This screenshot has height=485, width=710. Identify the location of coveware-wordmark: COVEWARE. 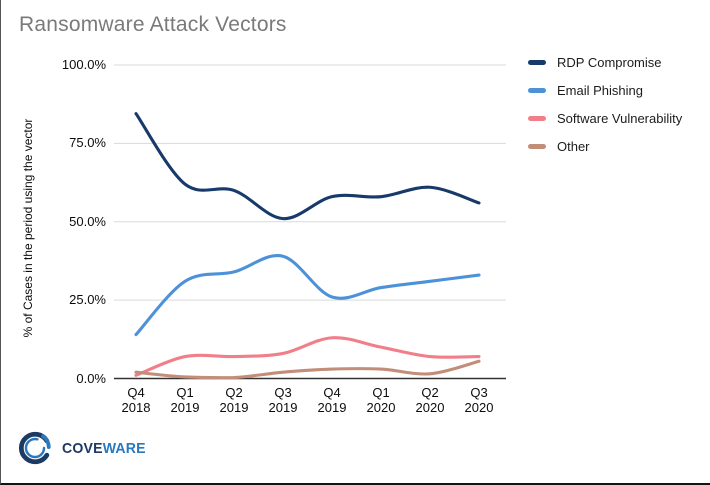
(104, 448).